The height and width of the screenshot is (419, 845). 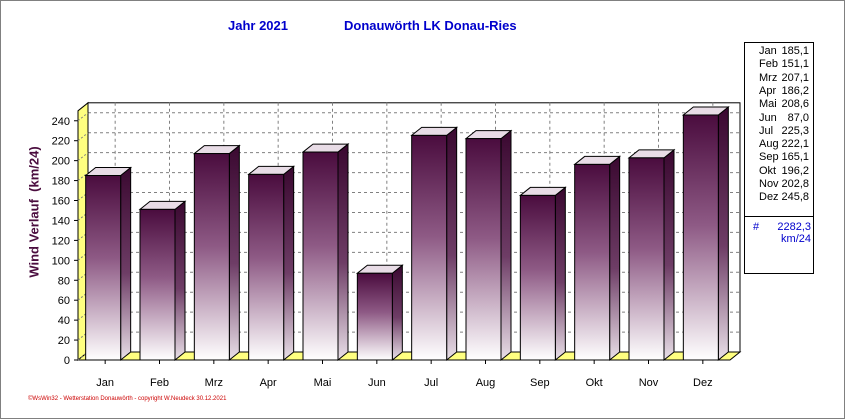 I want to click on y-tick-label: 120, so click(x=61, y=241).